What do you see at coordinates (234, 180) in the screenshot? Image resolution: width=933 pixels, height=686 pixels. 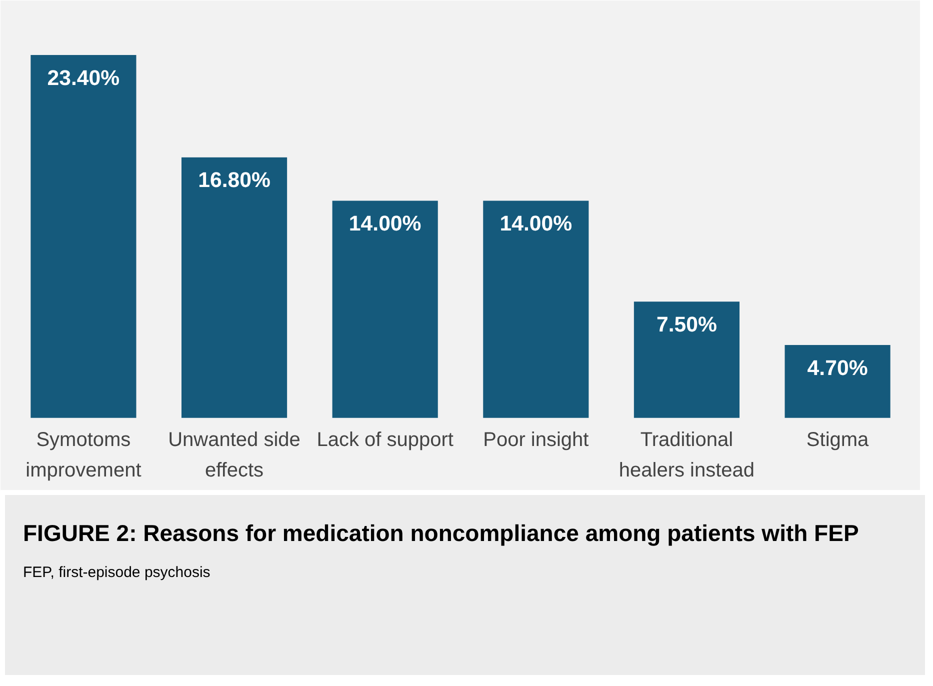 I see `data-label: 16.80%` at bounding box center [234, 180].